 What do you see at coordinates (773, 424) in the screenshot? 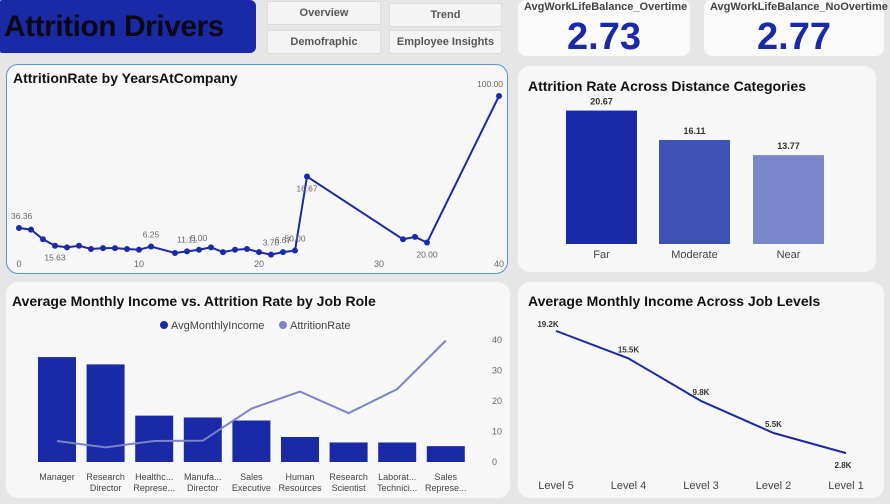
I see `data-label: 5.5K` at bounding box center [773, 424].